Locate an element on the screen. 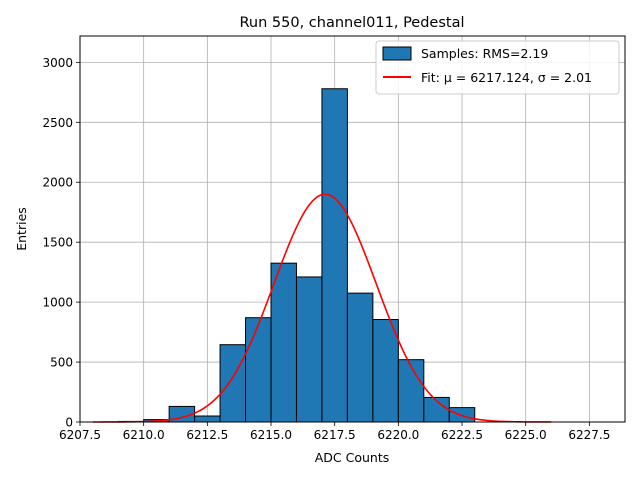 The image size is (640, 480). y-tick-label: 0 is located at coordinates (69, 423).